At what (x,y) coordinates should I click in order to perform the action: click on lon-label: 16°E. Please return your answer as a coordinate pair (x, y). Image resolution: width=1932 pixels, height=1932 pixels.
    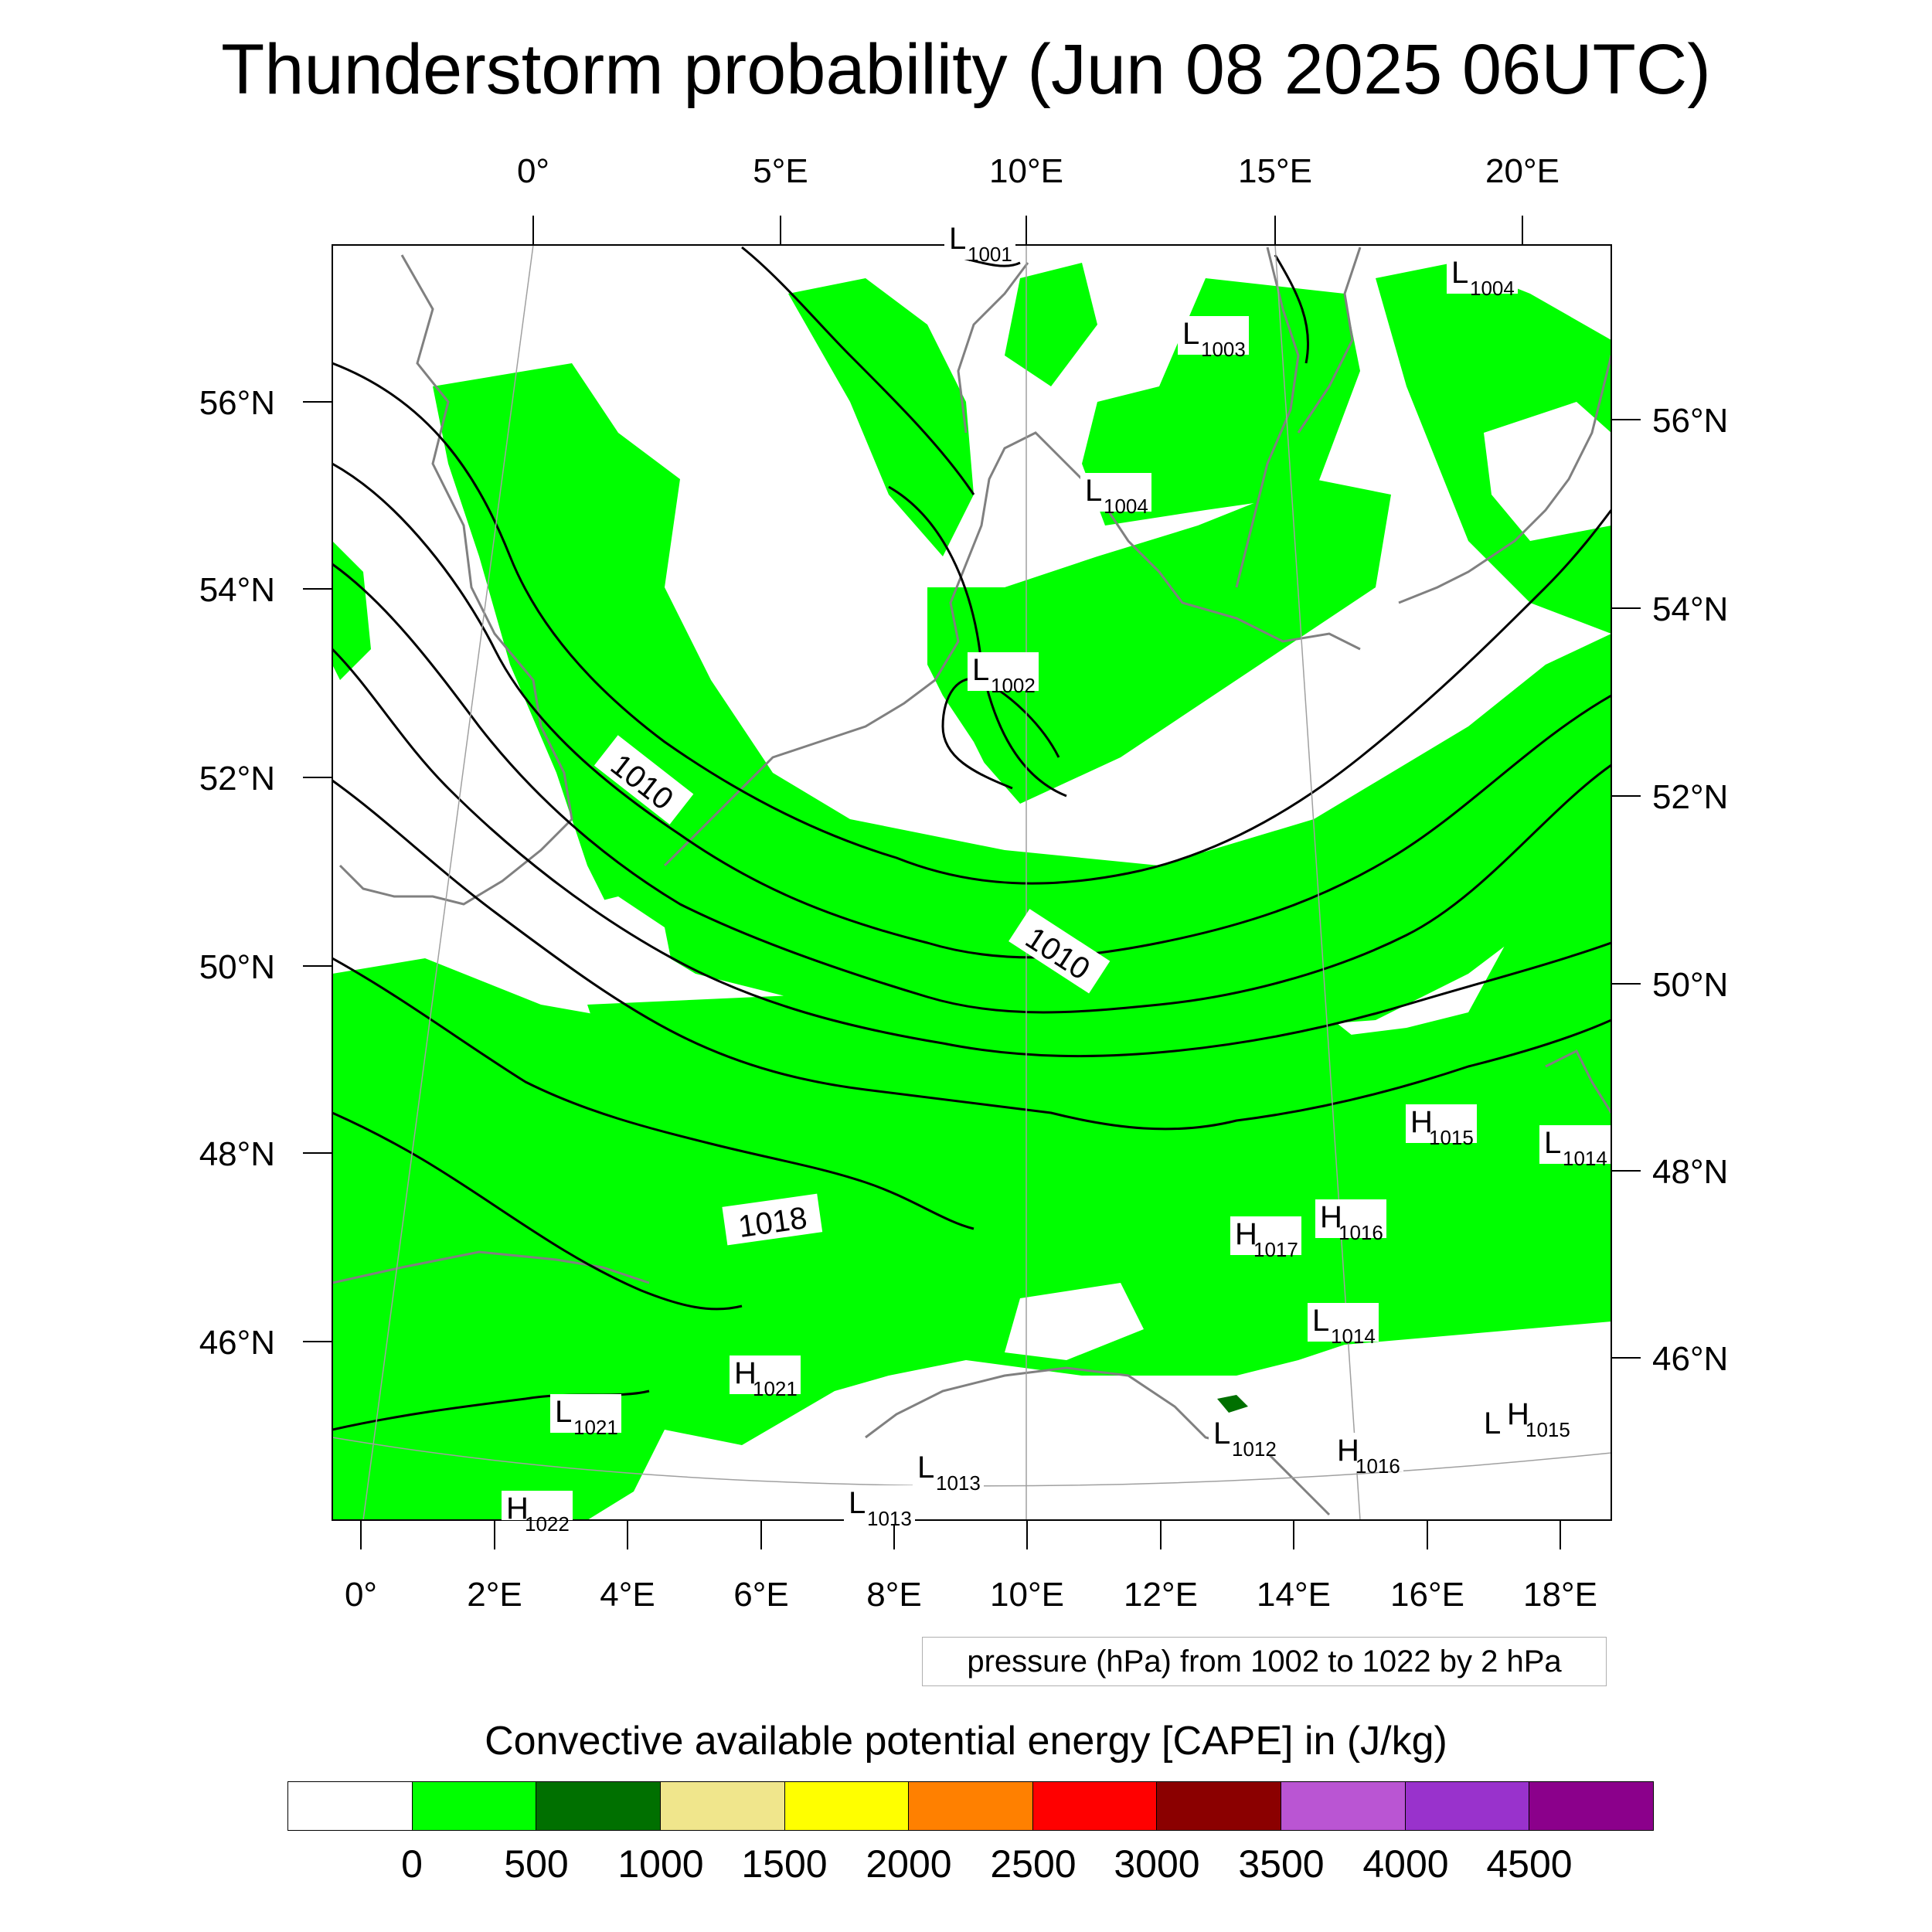
    Looking at the image, I should click on (1427, 1595).